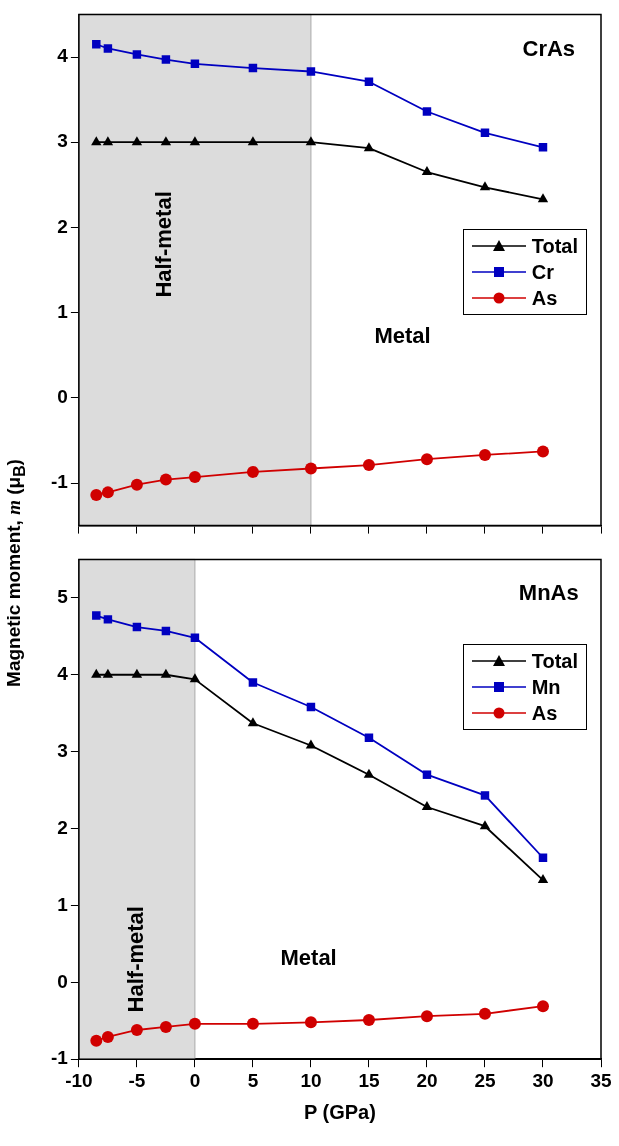 The image size is (619, 1146). Describe the element at coordinates (340, 1113) in the screenshot. I see `x-axis-title: P (GPa)` at that location.